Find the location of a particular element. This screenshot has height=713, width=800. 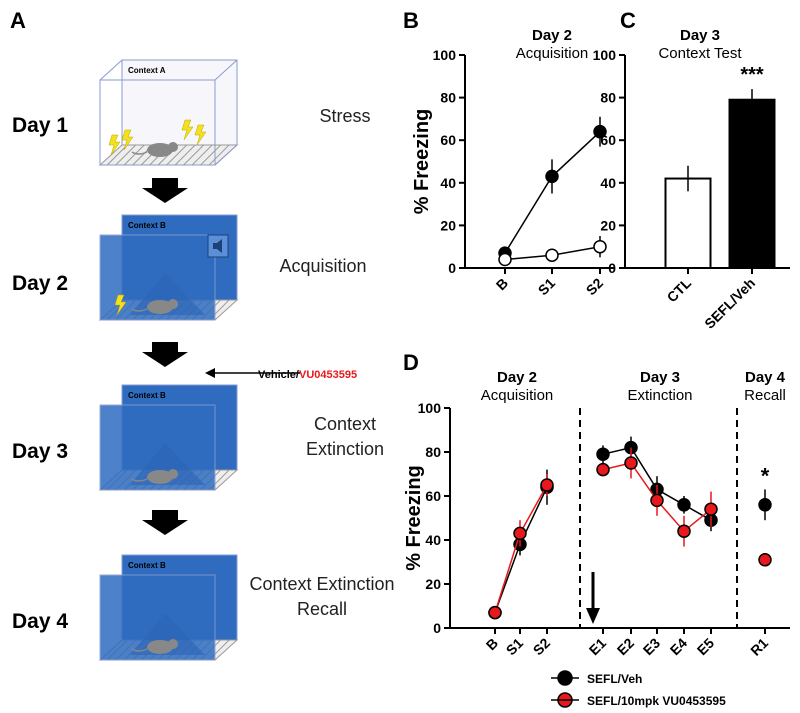

context-label: Context A is located at coordinates (147, 70).